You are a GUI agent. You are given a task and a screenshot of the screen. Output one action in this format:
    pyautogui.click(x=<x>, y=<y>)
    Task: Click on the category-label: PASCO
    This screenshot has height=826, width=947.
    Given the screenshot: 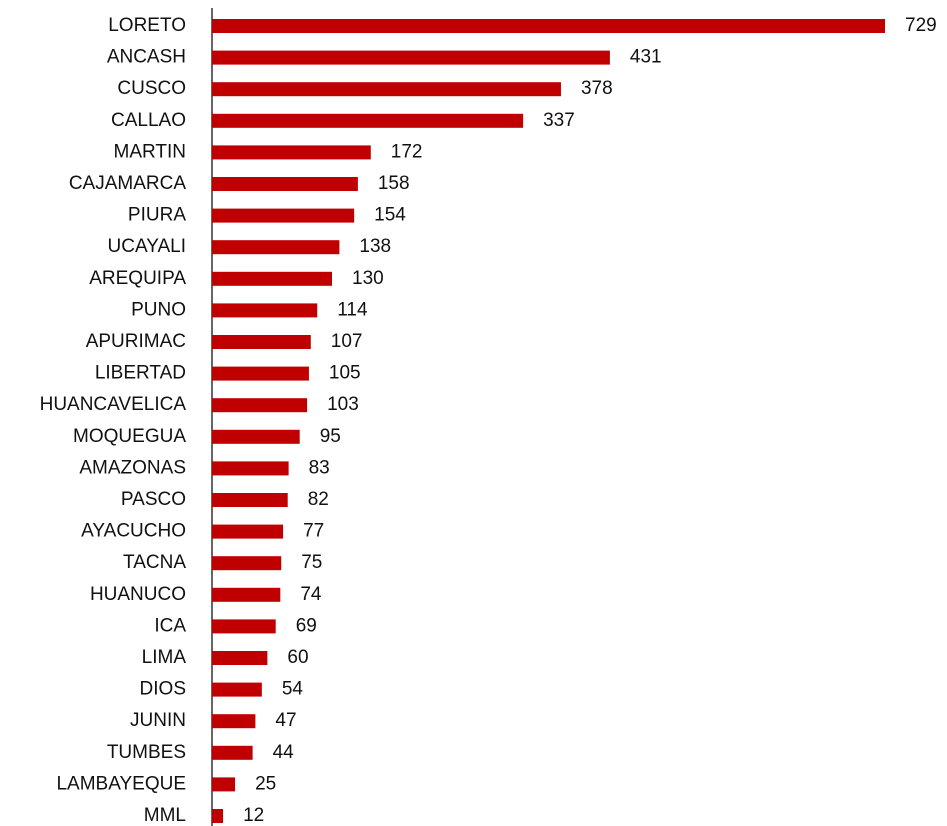 What is the action you would take?
    pyautogui.click(x=153, y=499)
    